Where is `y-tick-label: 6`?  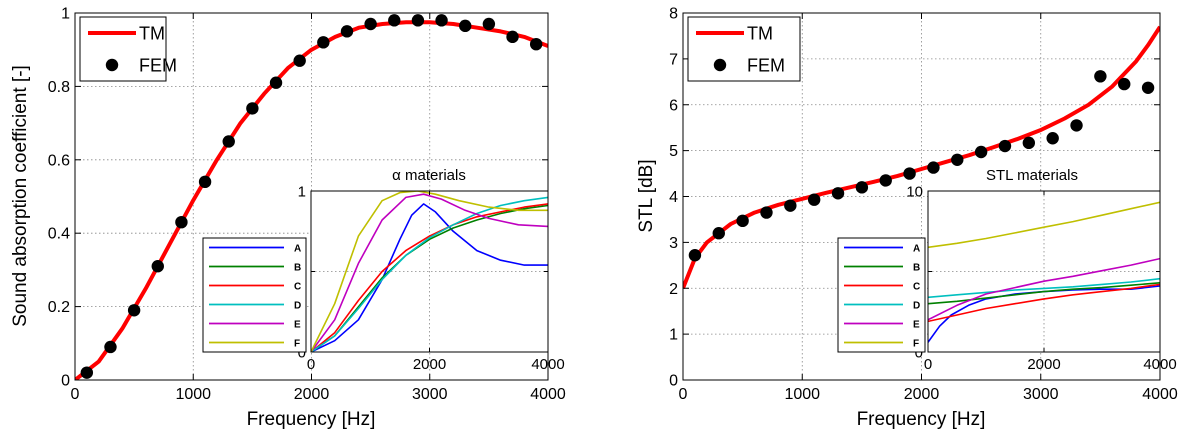
y-tick-label: 6 is located at coordinates (673, 105).